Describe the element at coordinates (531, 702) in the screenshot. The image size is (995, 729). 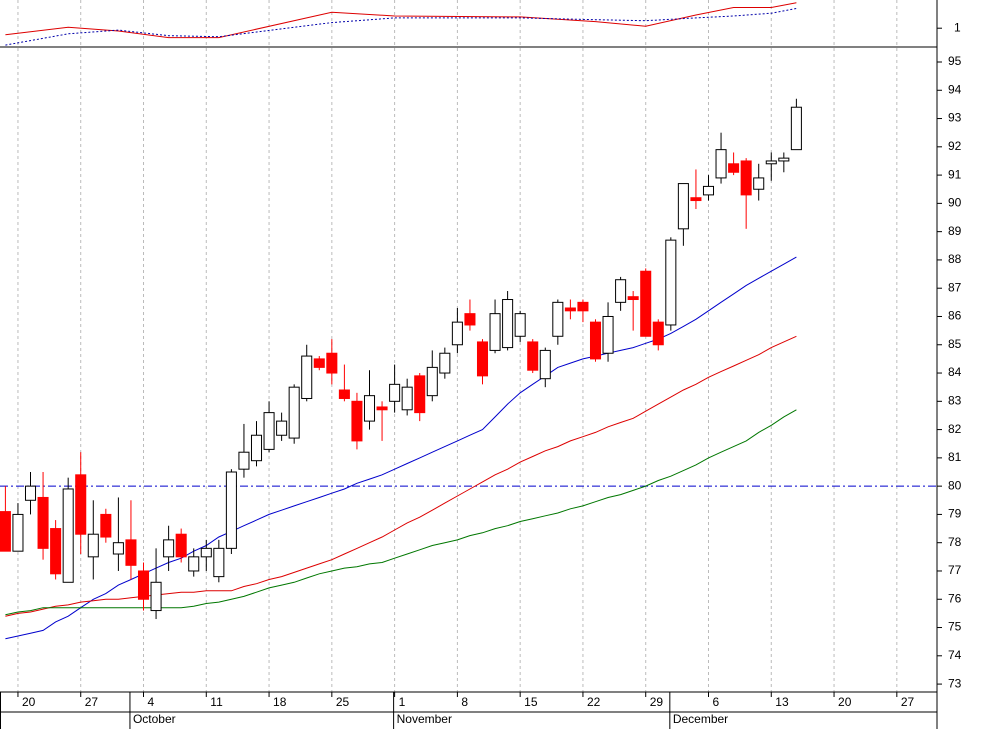
I see `x-tick-label: 15` at that location.